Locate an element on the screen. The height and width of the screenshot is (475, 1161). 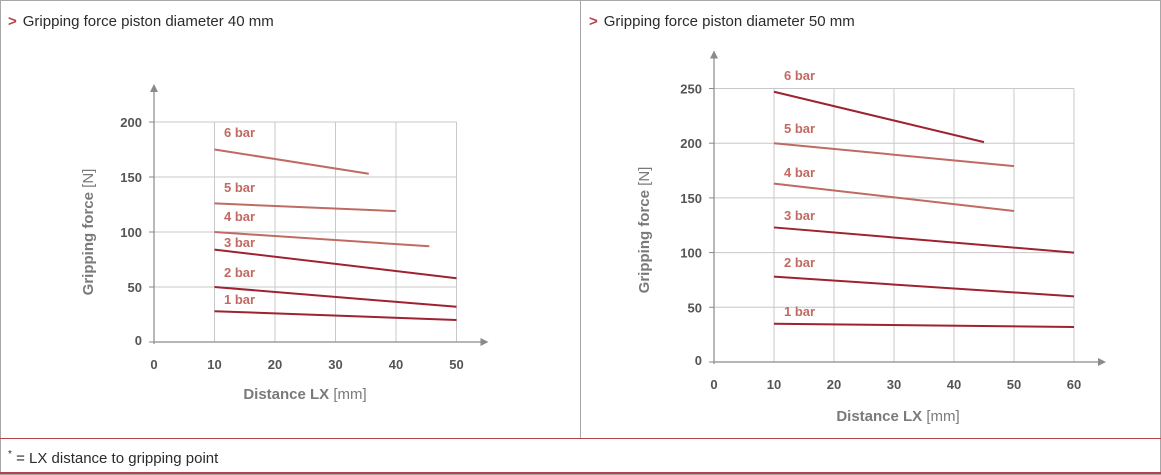
bottom-rule is located at coordinates (580, 473).